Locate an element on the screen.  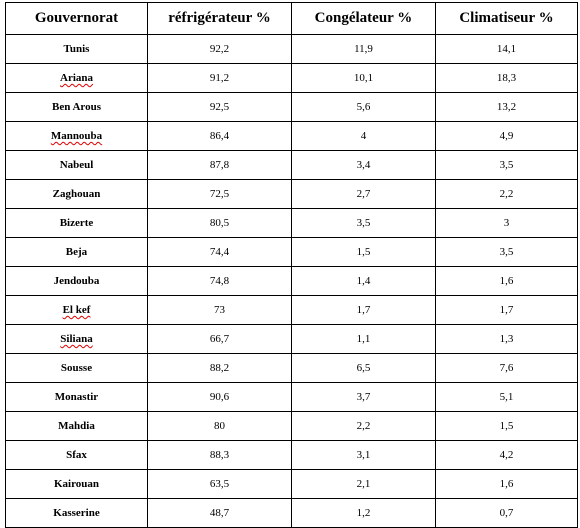
table-row: Tunis 92,2 11,9 14,1 is located at coordinates (291, 49).